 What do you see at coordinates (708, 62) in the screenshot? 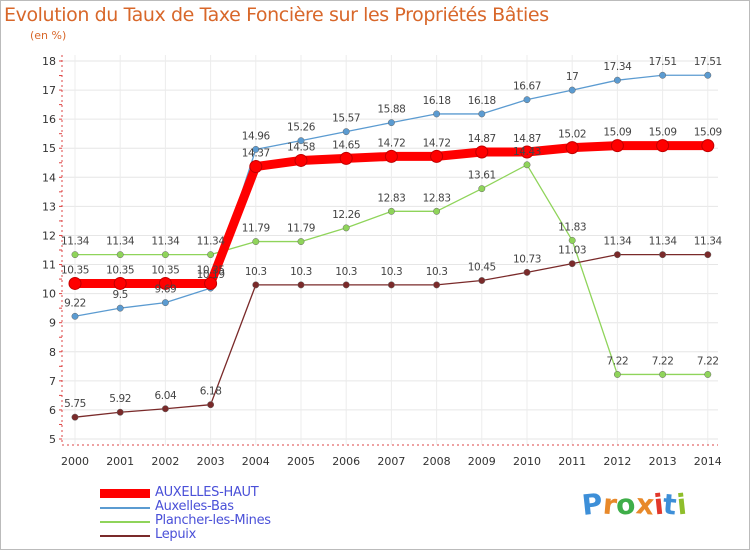
I see `data-label-auxelles-bas-2014: 17.51` at bounding box center [708, 62].